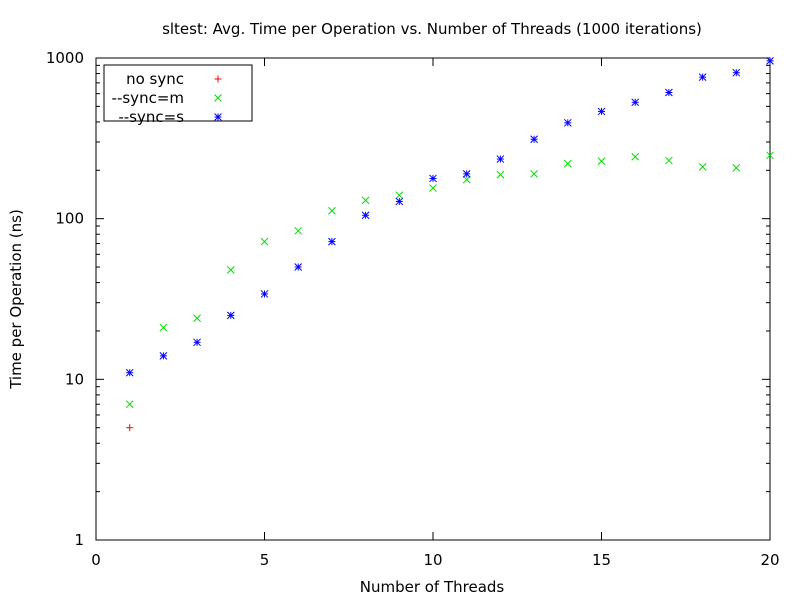 Image resolution: width=800 pixels, height=600 pixels. I want to click on y-tick-label: 1, so click(79, 540).